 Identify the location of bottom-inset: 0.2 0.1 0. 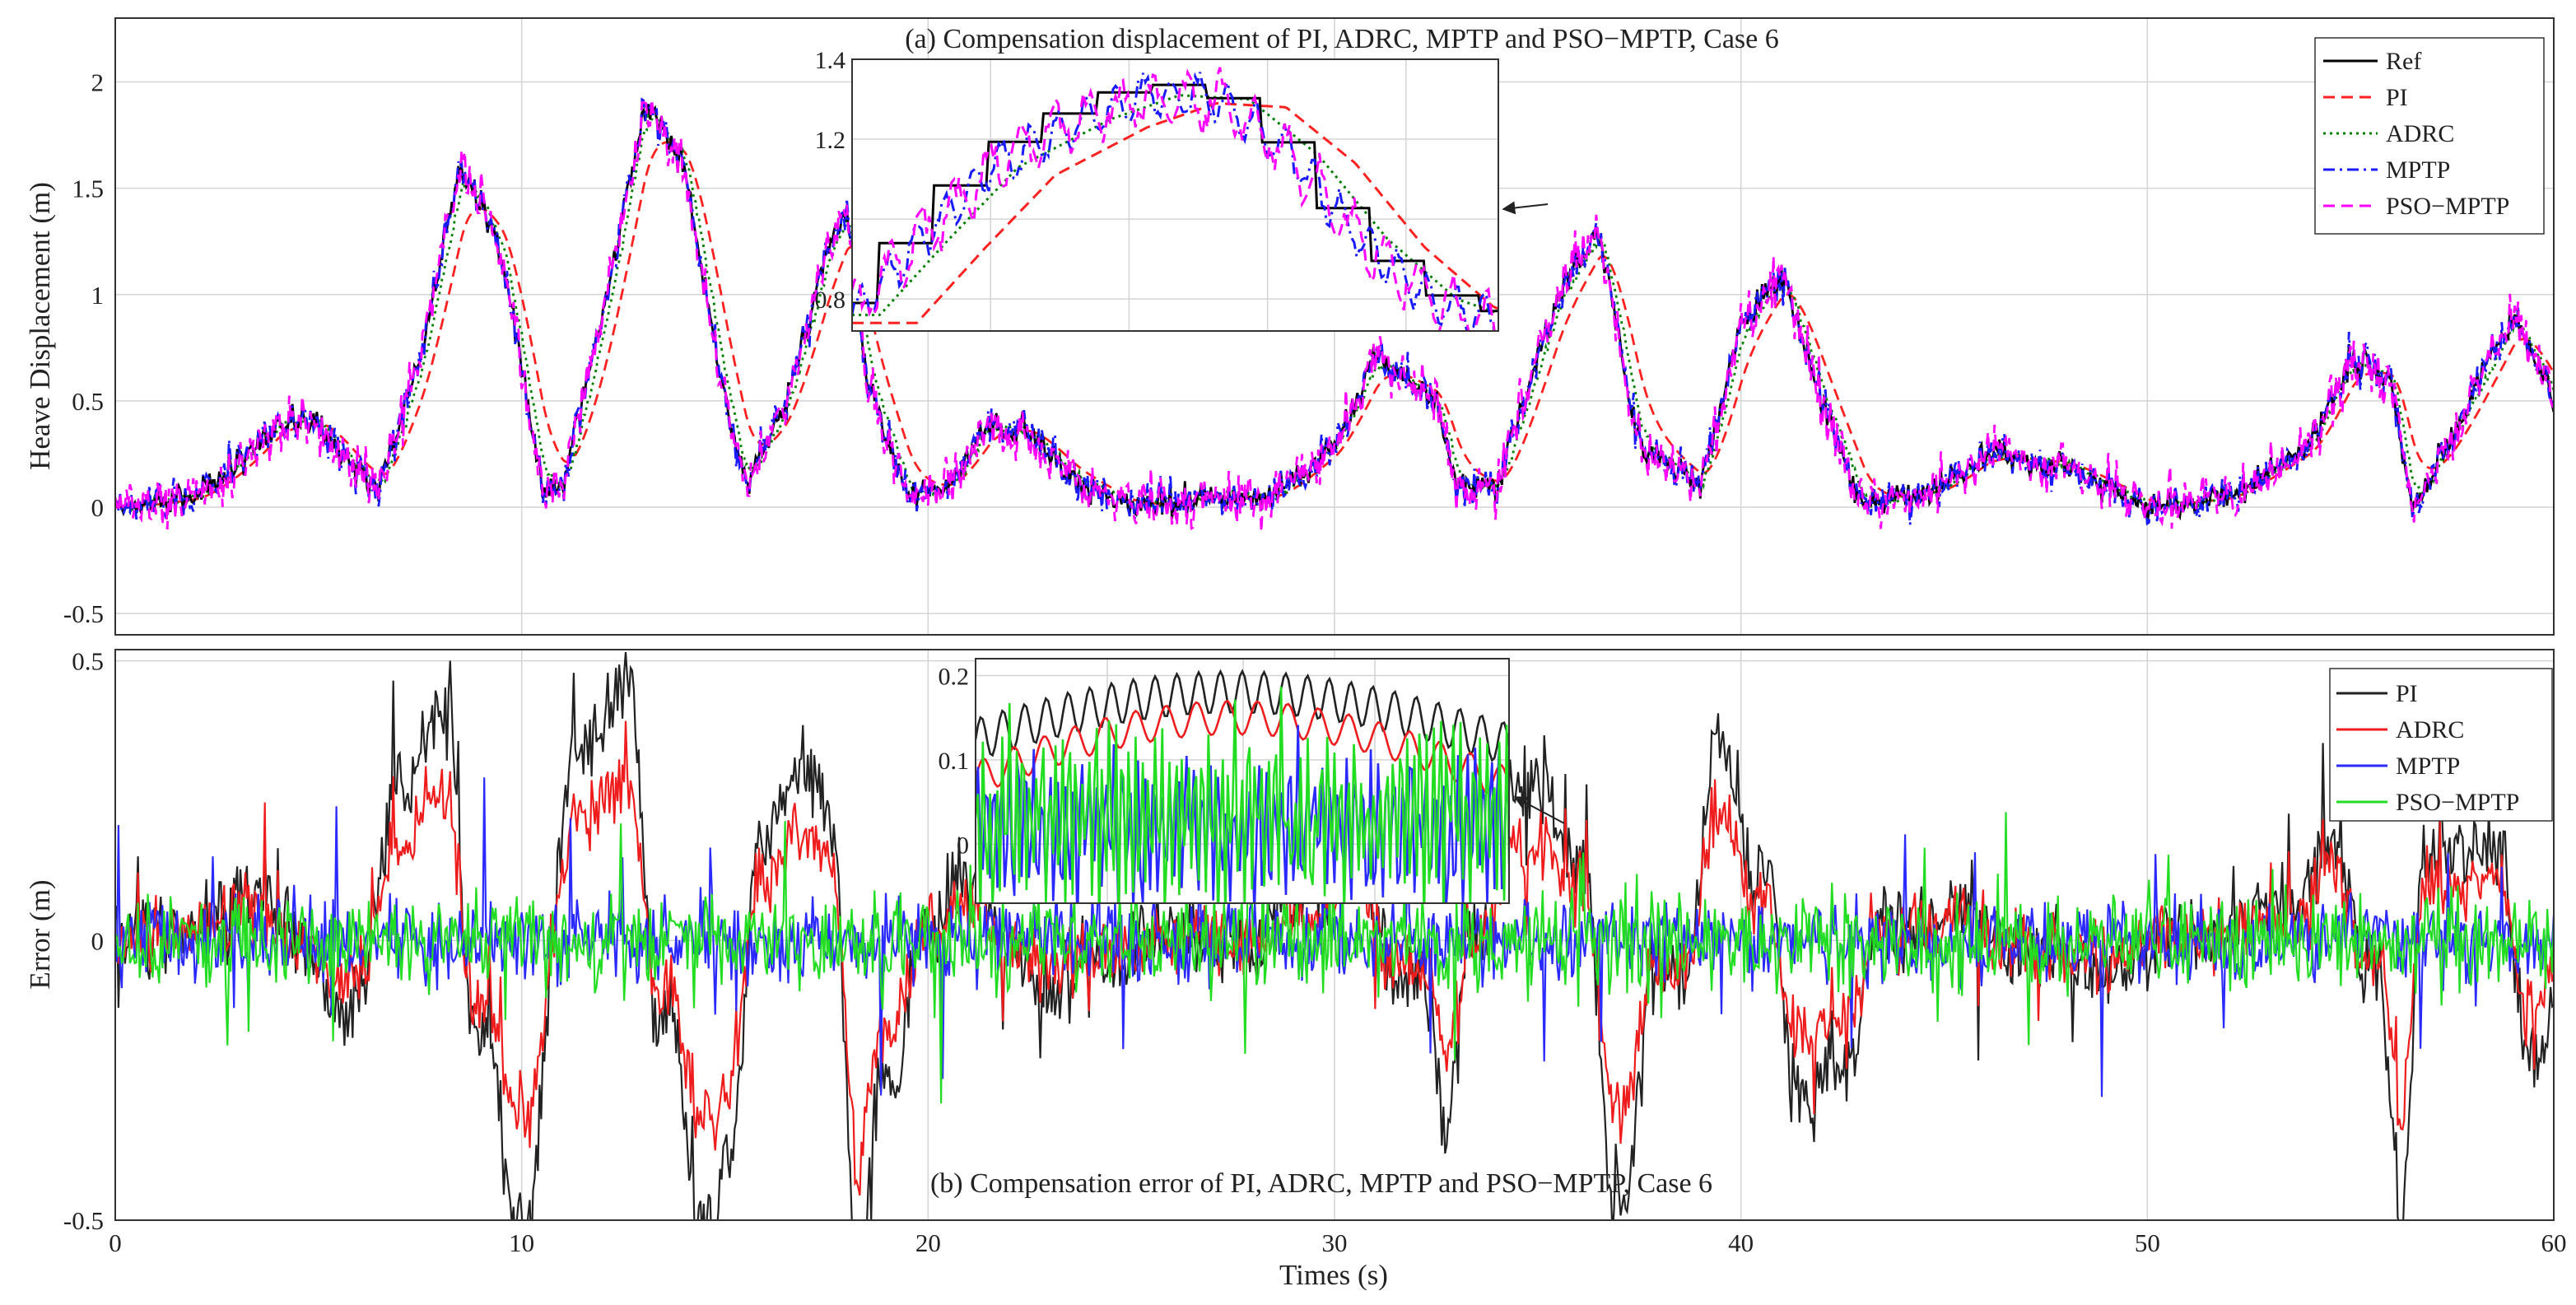
(1252, 781).